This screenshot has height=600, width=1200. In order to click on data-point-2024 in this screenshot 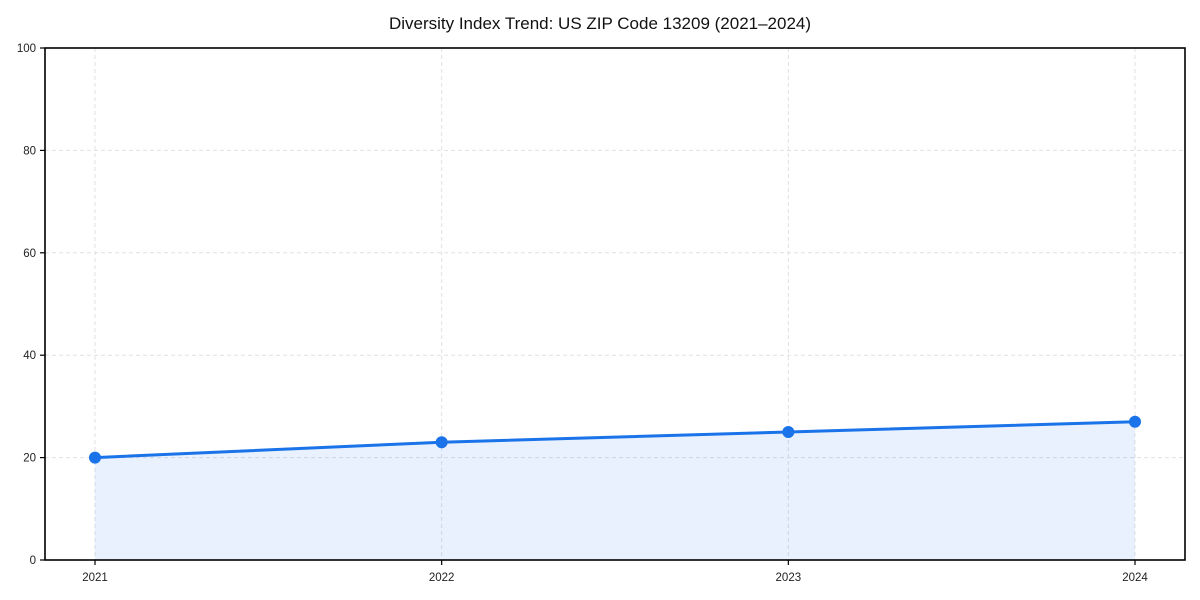, I will do `click(1135, 421)`.